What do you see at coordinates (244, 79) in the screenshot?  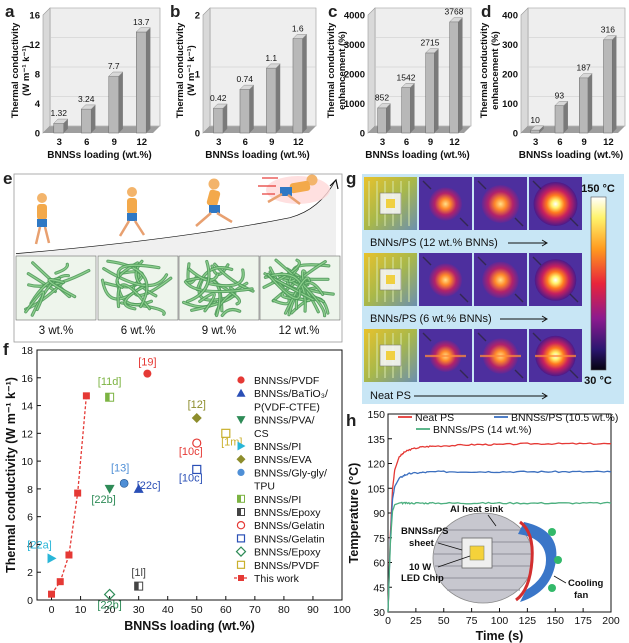 I see `bar-value-label: 0.74` at bounding box center [244, 79].